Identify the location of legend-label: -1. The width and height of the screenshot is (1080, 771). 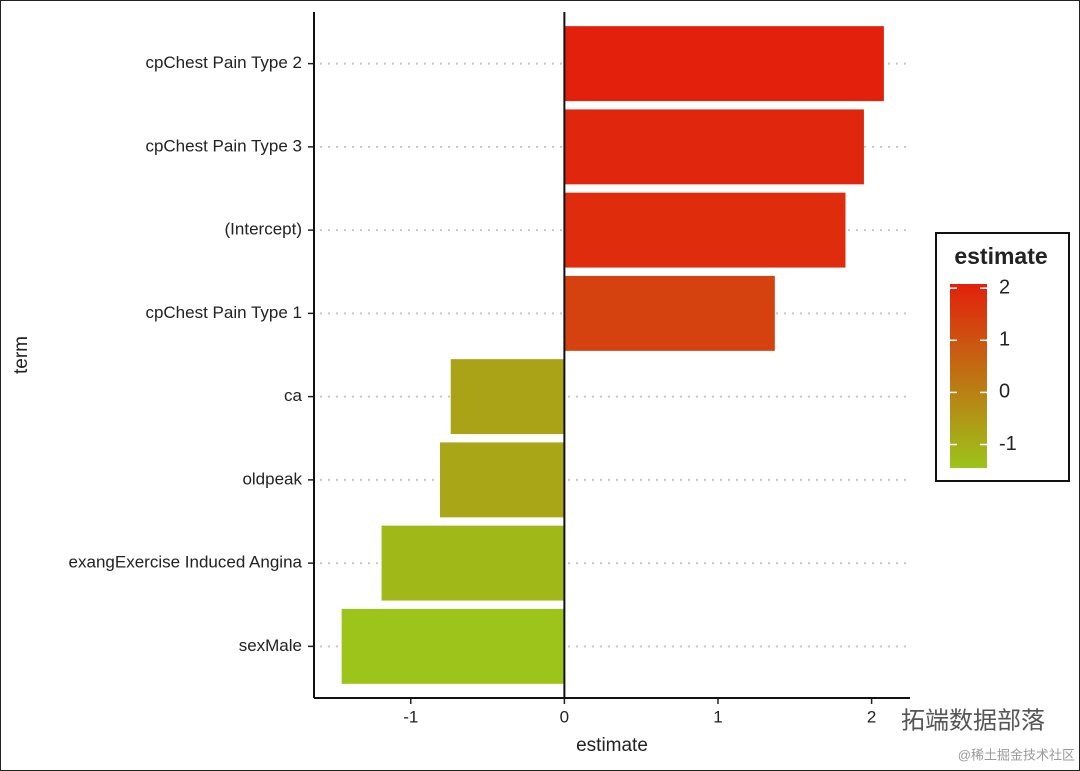
(1008, 444).